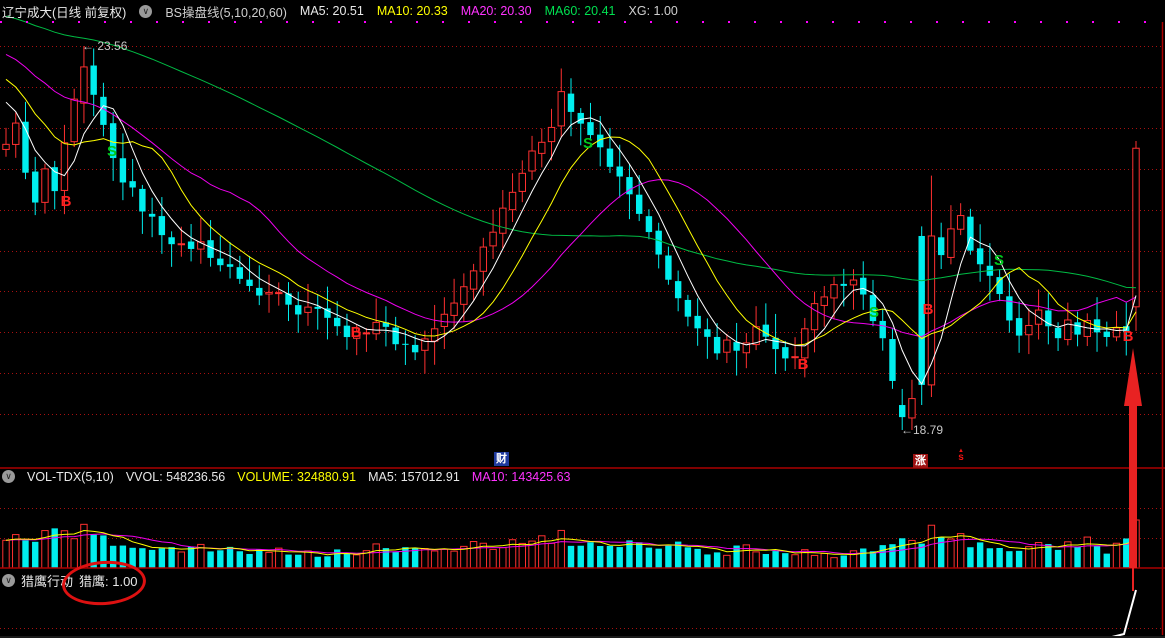 This screenshot has width=1165, height=638. I want to click on buy-signal-arrow-icon, so click(1133, 469).